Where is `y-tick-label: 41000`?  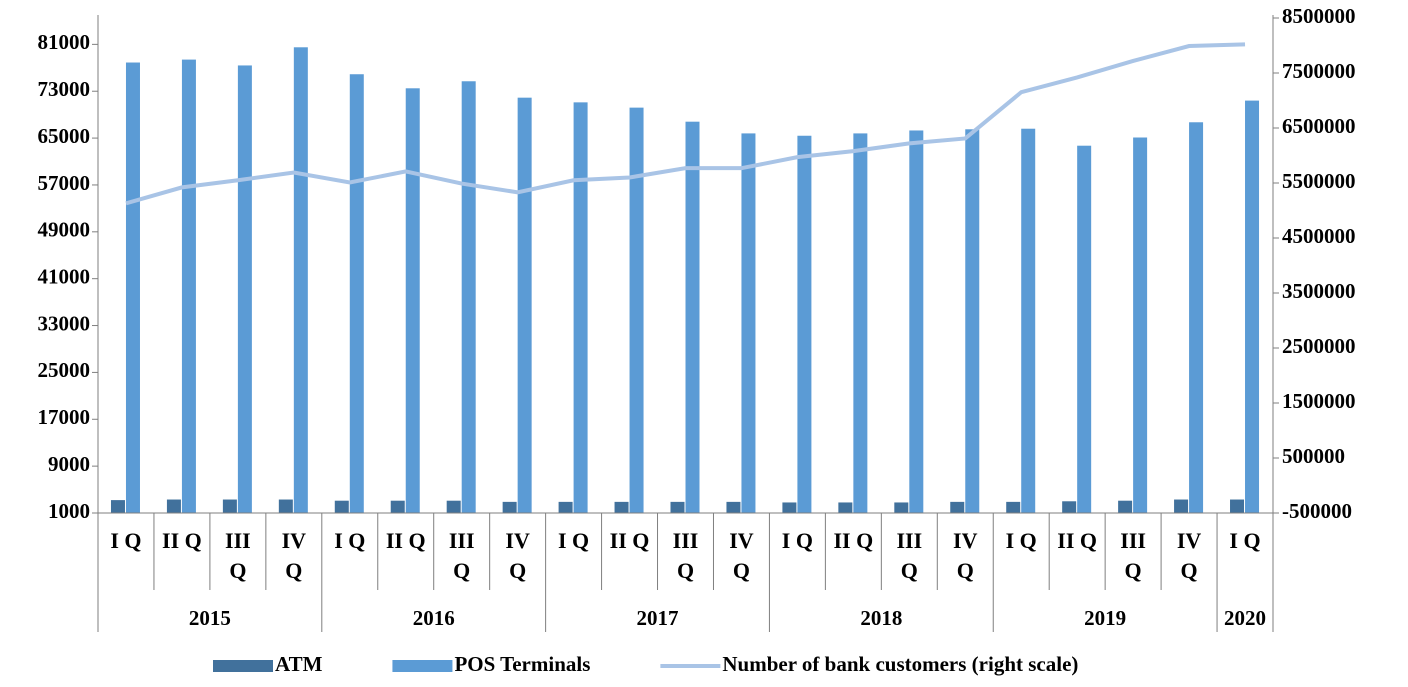
y-tick-label: 41000 is located at coordinates (64, 276).